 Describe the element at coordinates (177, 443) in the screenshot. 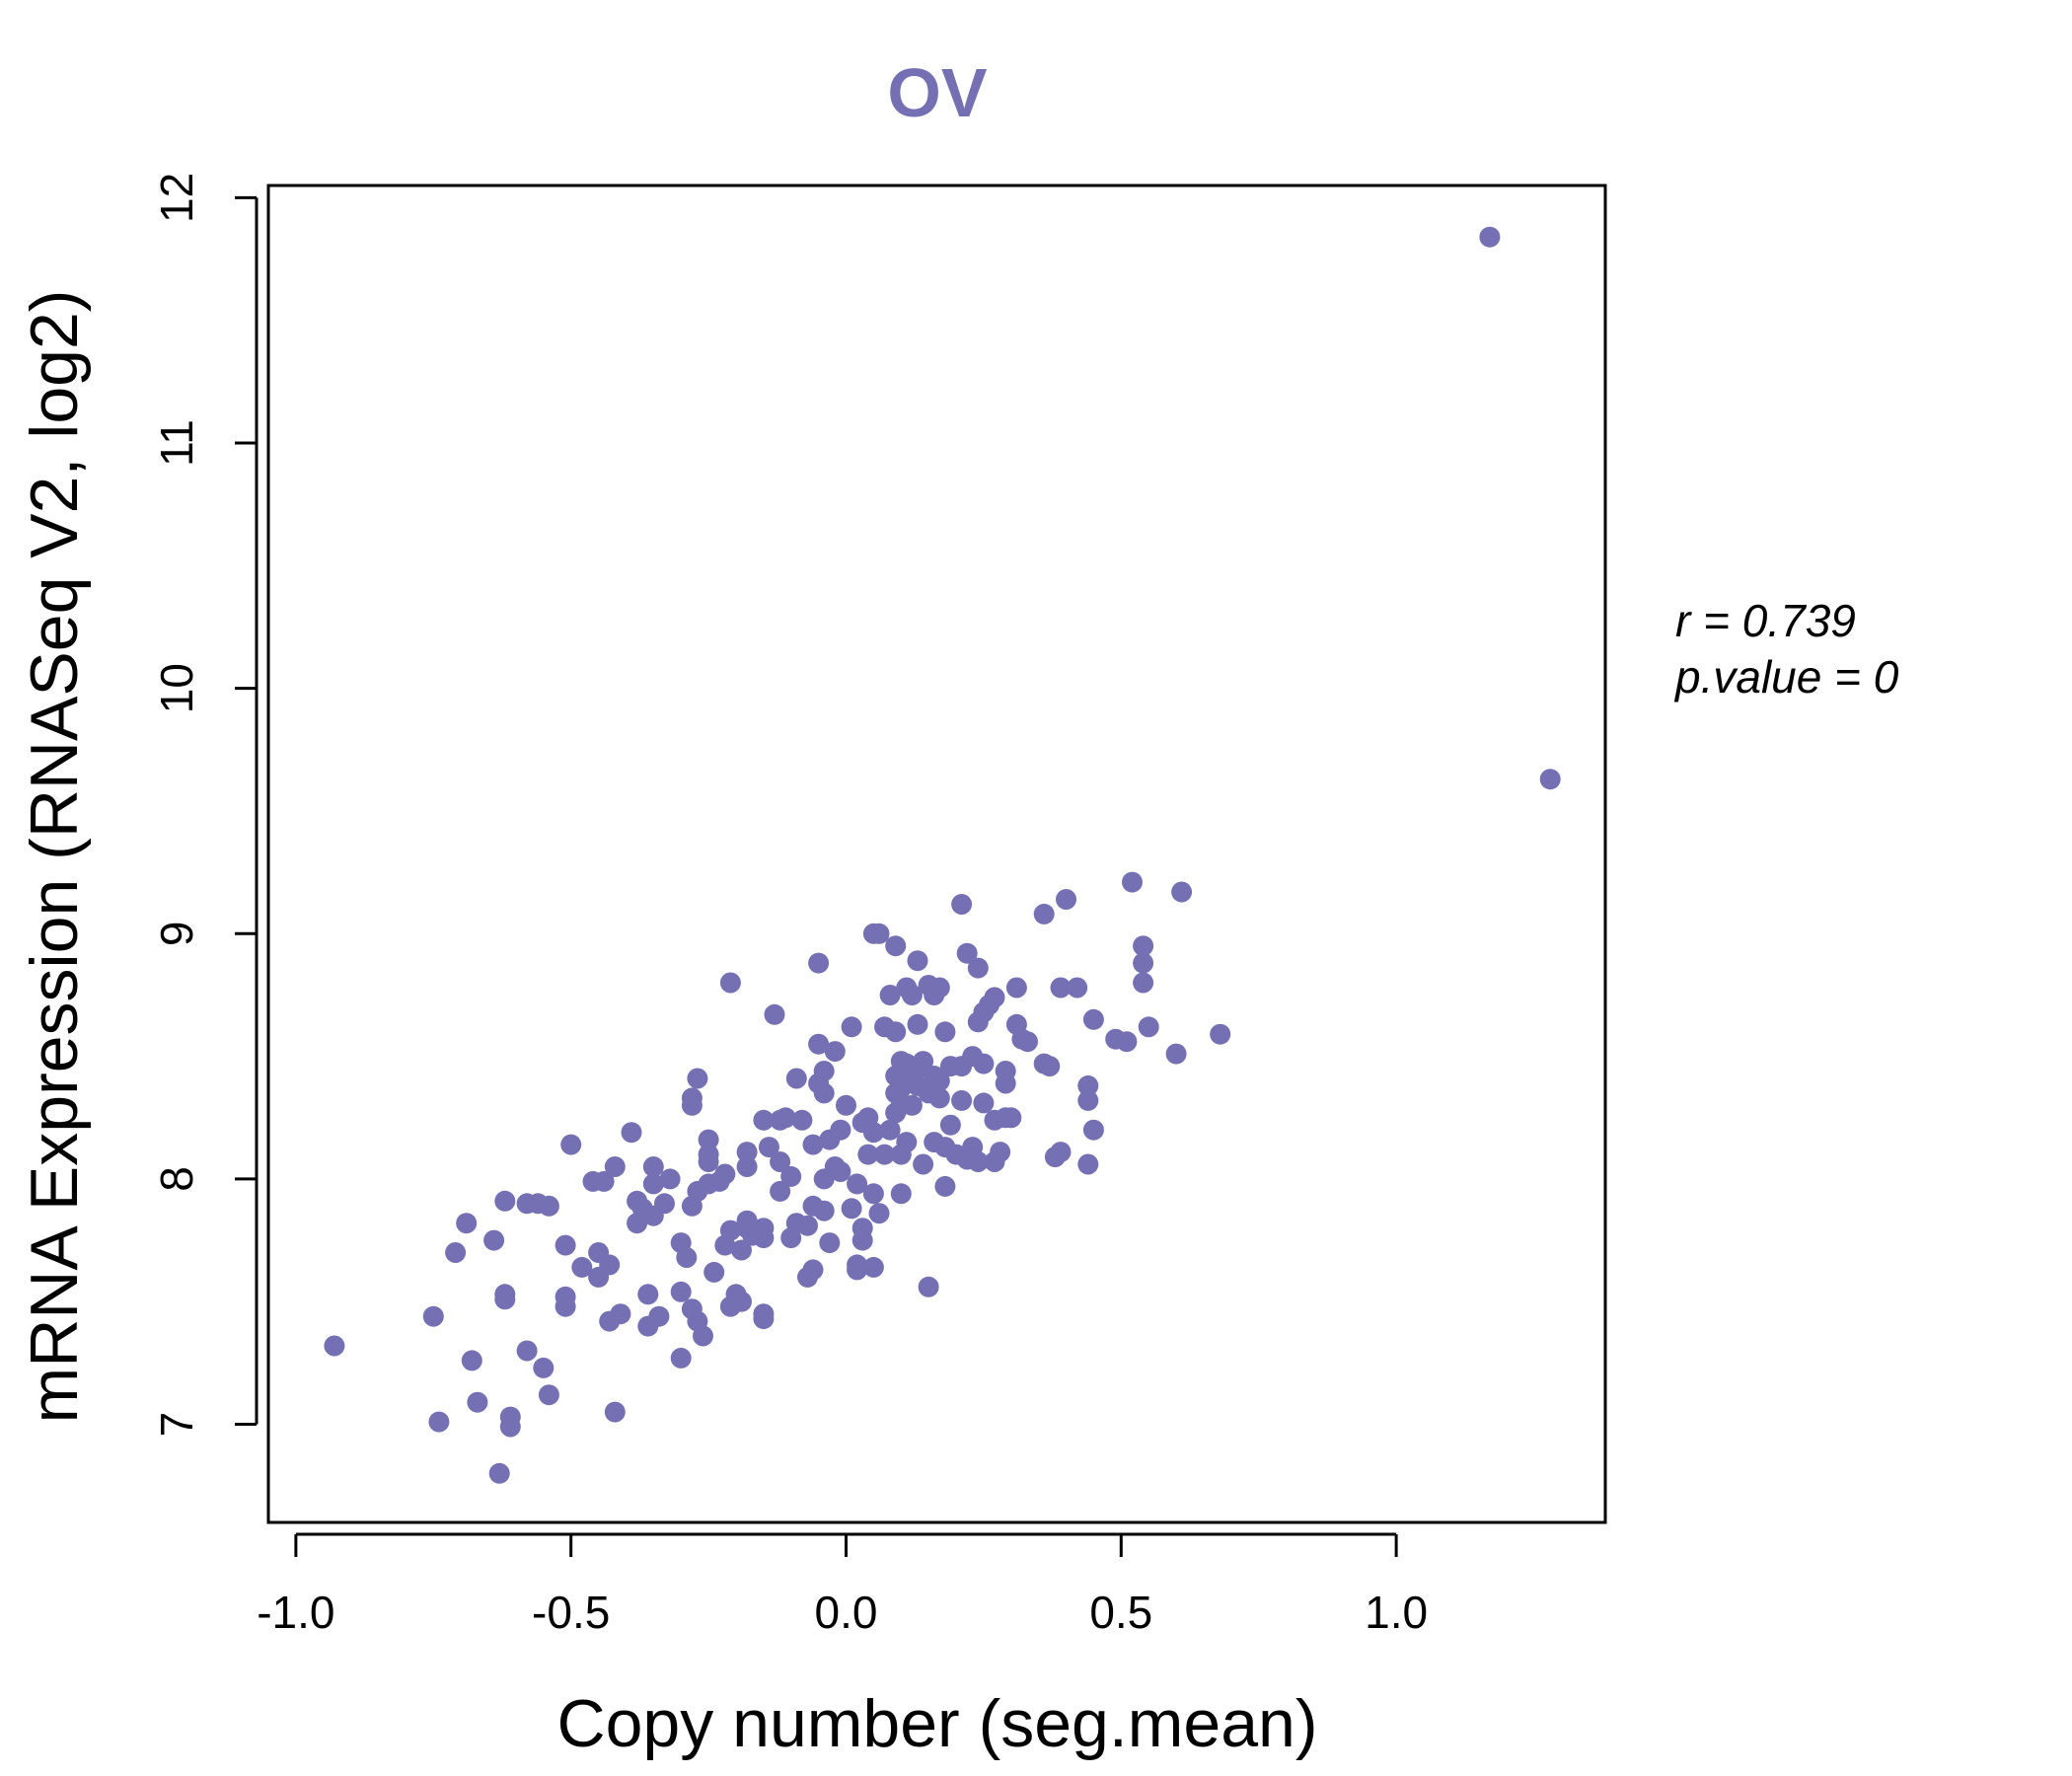

I see `y-tick-label: 11` at that location.